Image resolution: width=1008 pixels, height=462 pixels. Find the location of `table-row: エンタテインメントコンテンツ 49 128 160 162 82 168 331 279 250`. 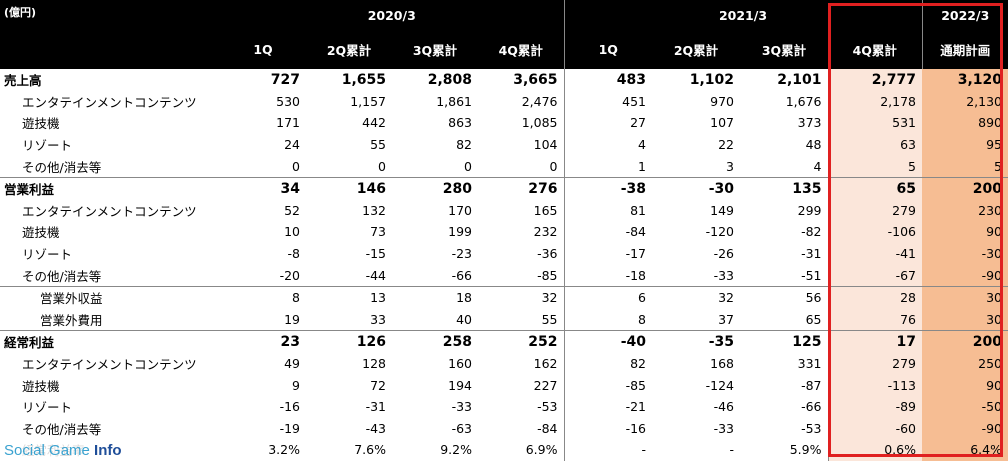

table-row: エンタテインメントコンテンツ 49 128 160 162 82 168 331 279 250 is located at coordinates (504, 363).